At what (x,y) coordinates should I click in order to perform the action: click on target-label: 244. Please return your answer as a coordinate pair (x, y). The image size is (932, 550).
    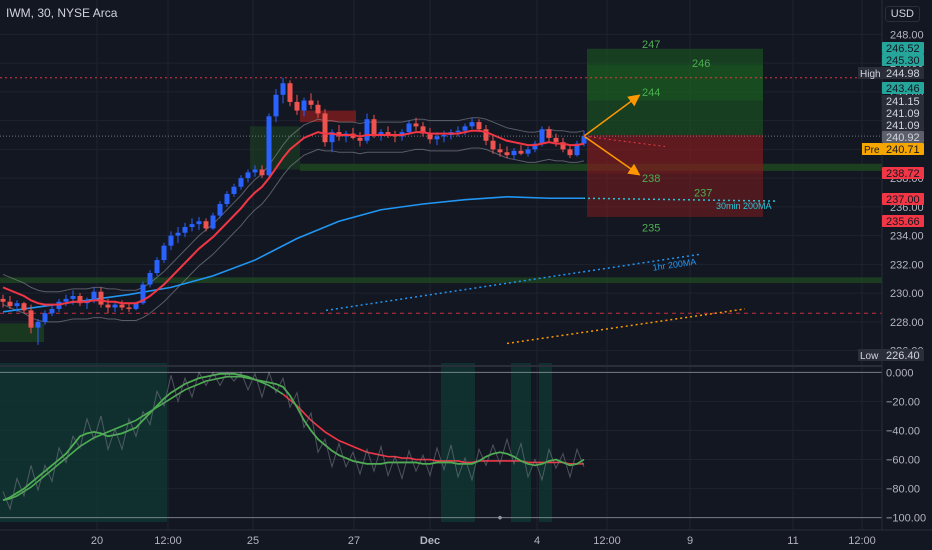
    Looking at the image, I should click on (651, 93).